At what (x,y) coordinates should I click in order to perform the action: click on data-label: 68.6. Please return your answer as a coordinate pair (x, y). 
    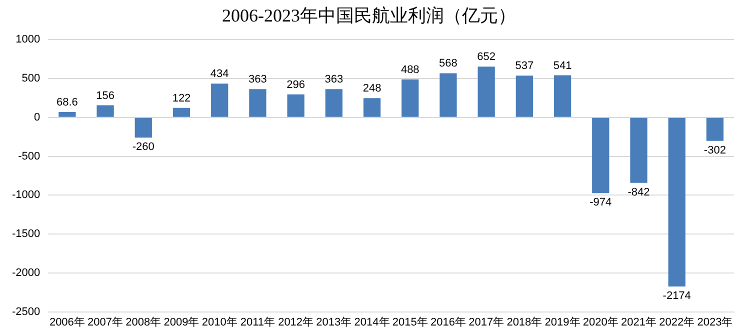
    Looking at the image, I should click on (67, 102).